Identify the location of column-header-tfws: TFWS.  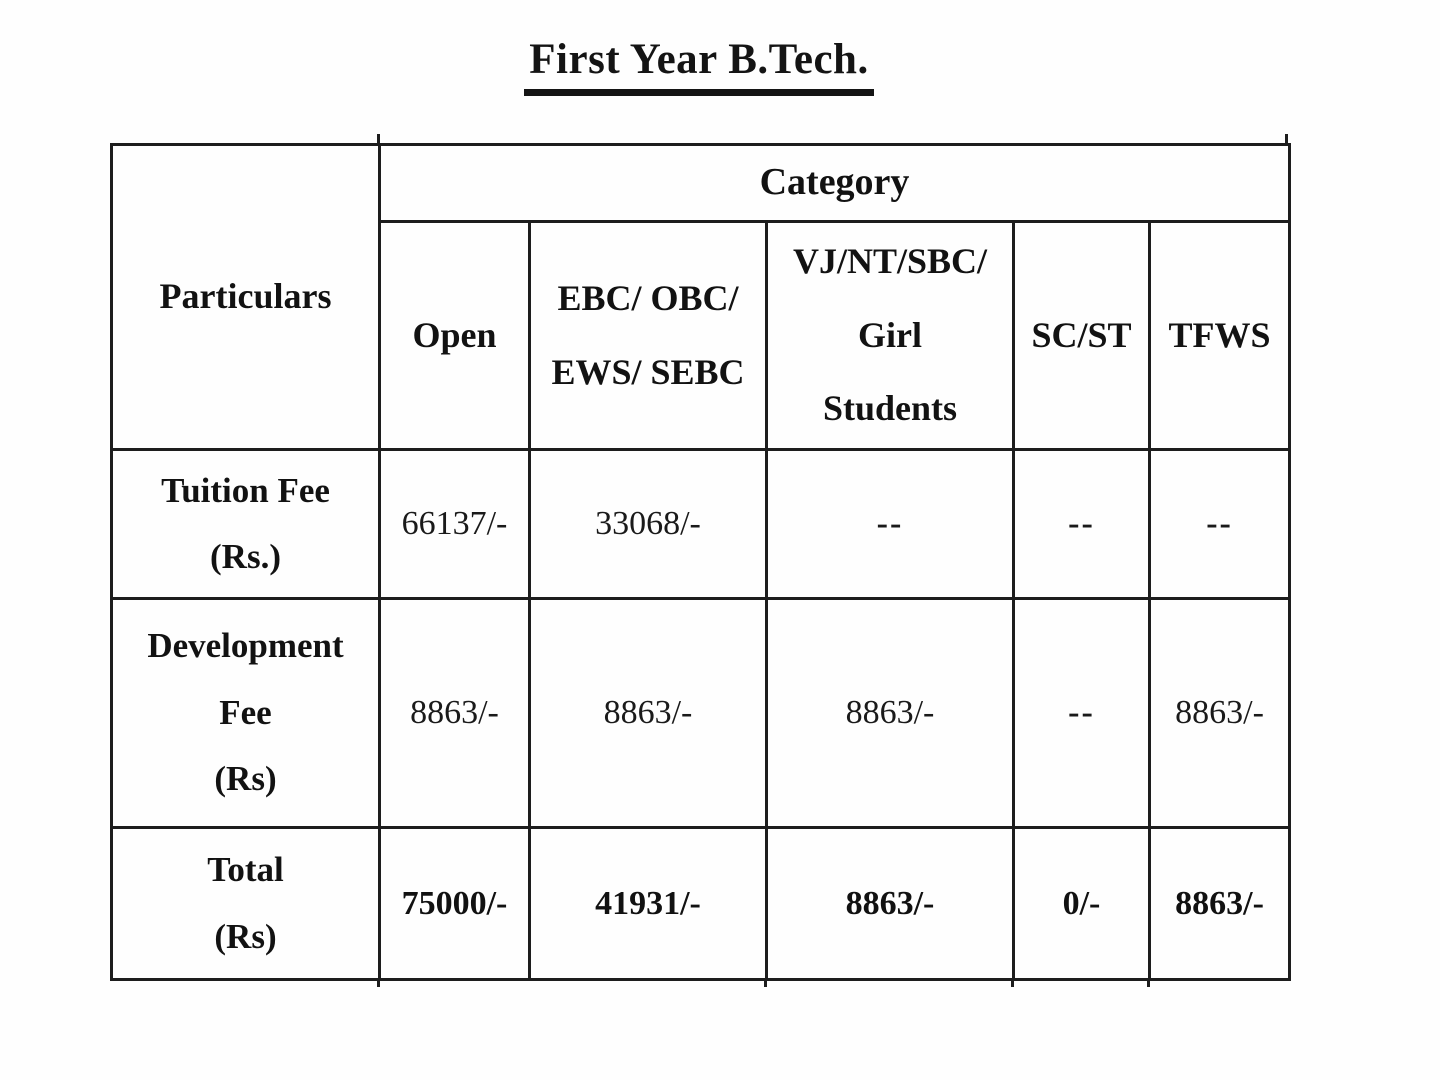
(1219, 335).